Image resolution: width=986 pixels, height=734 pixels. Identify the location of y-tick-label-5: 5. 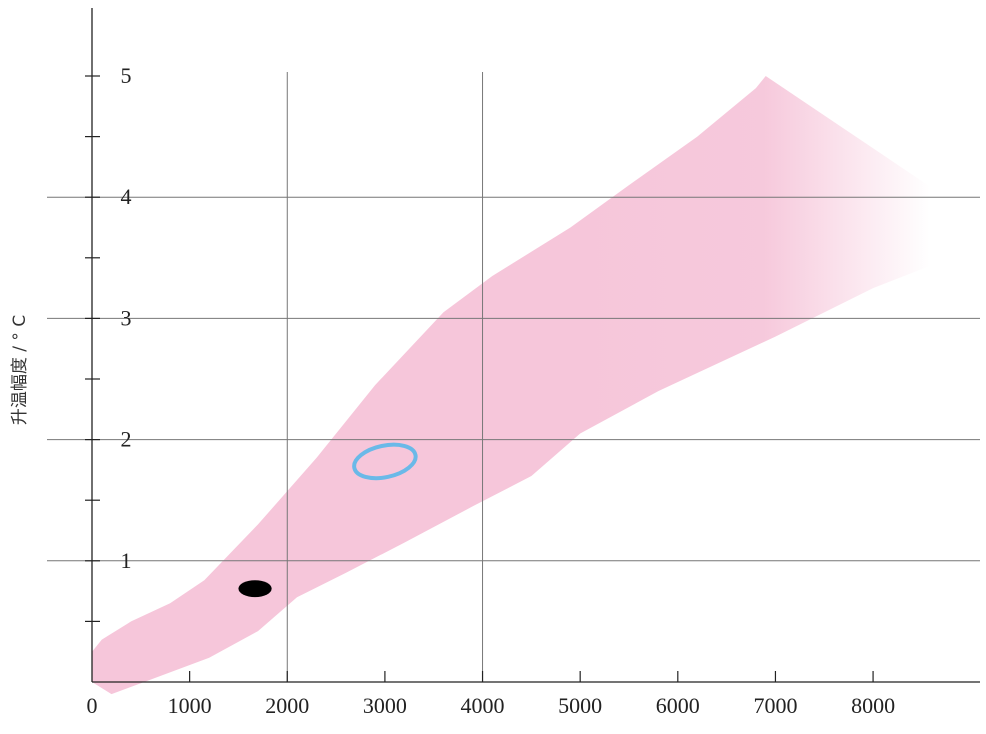
(126, 75).